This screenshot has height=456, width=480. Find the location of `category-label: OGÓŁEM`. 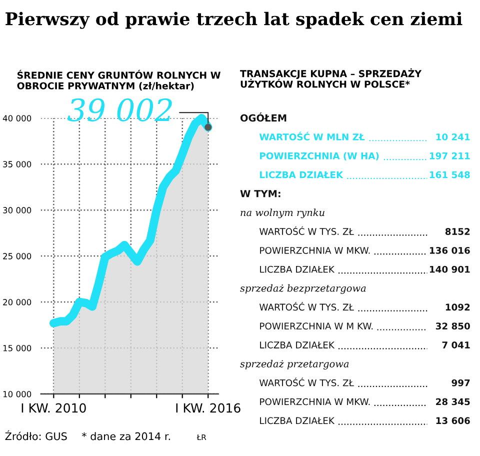

category-label: OGÓŁEM is located at coordinates (263, 117).